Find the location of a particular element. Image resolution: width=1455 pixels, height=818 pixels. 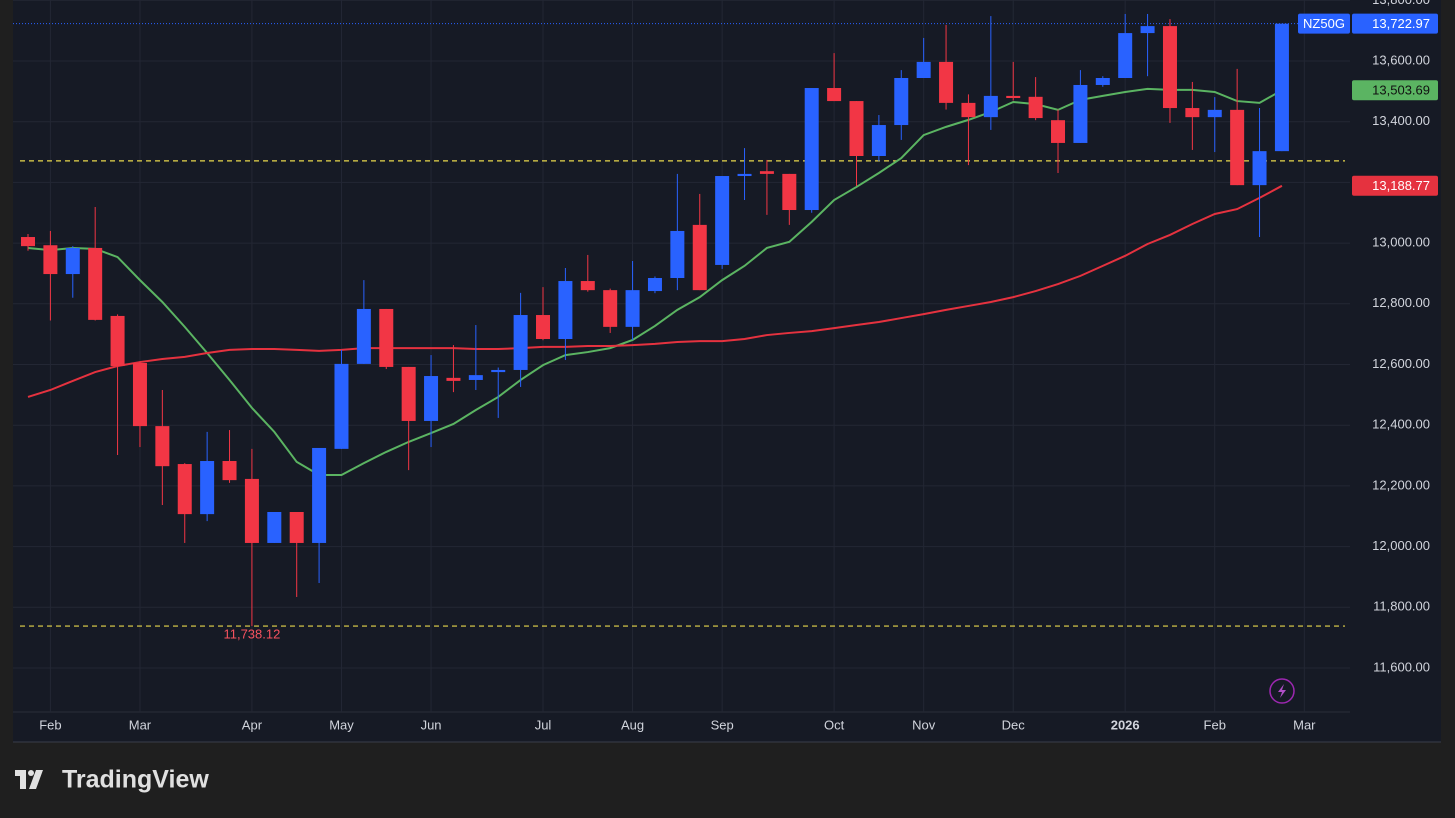

x-tick-label: Aug is located at coordinates (632, 724).